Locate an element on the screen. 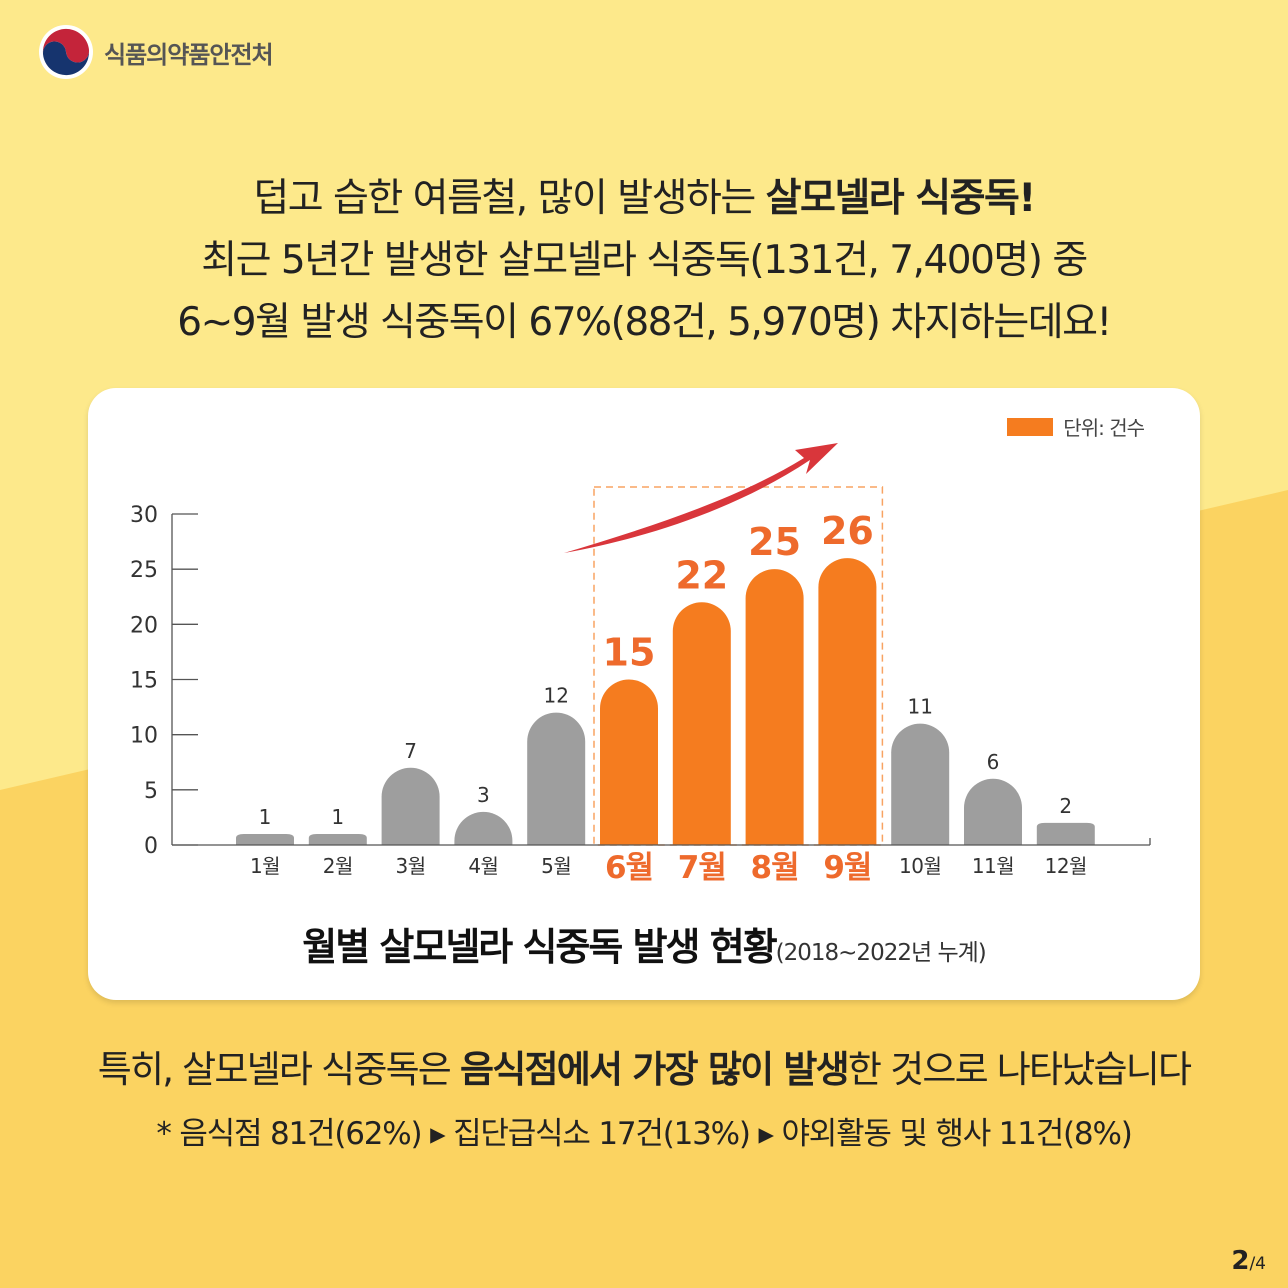 The height and width of the screenshot is (1288, 1288). data-label: 12 is located at coordinates (555, 696).